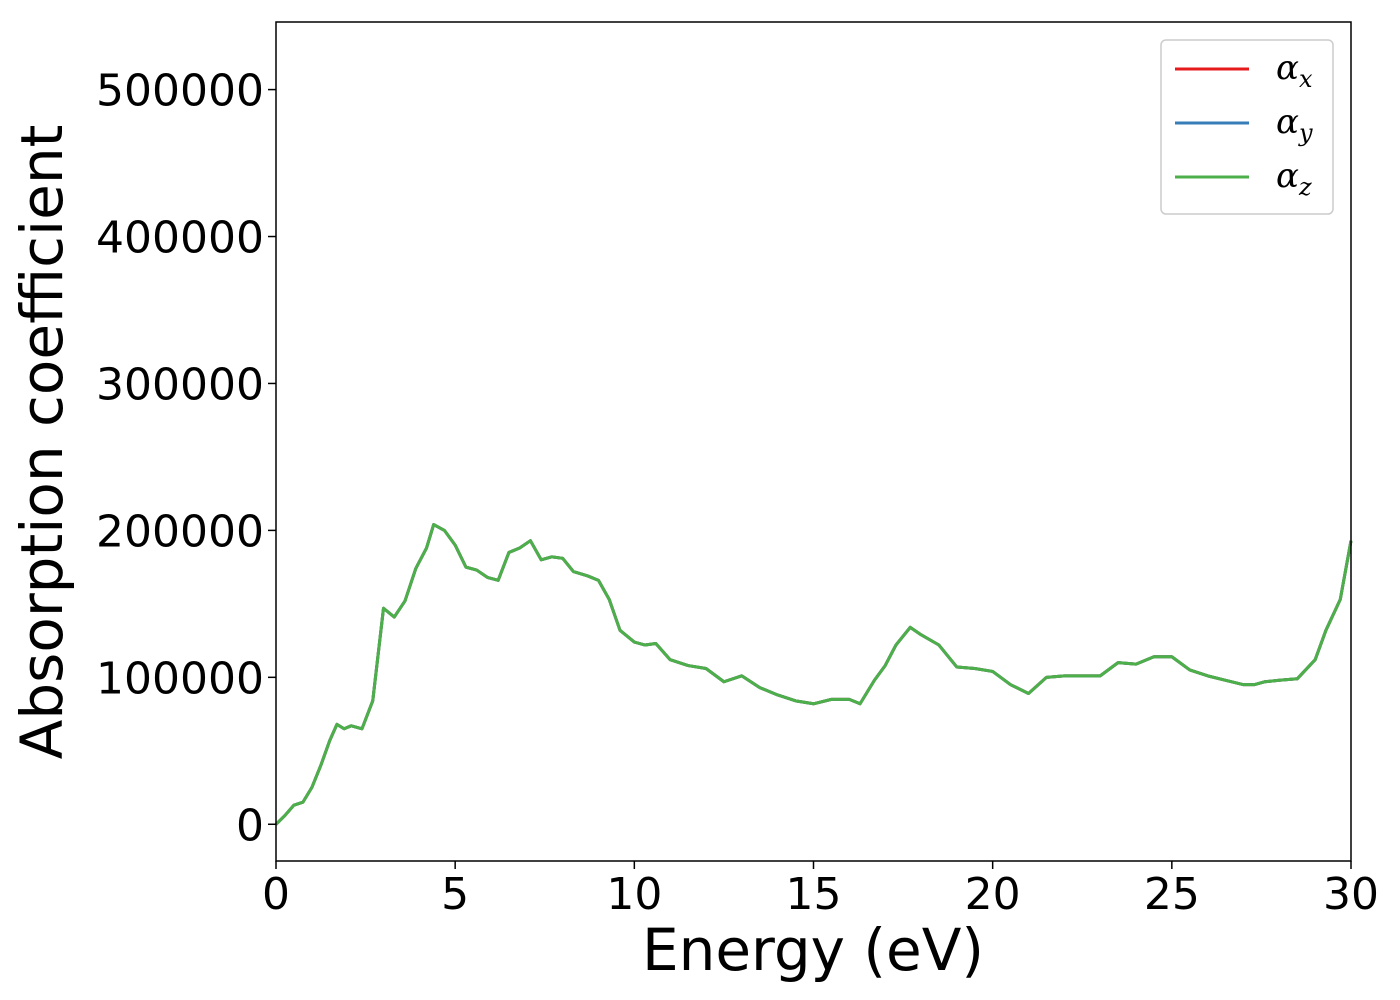 This screenshot has height=1000, width=1400. Describe the element at coordinates (250, 825) in the screenshot. I see `y-tick-label: 0` at that location.